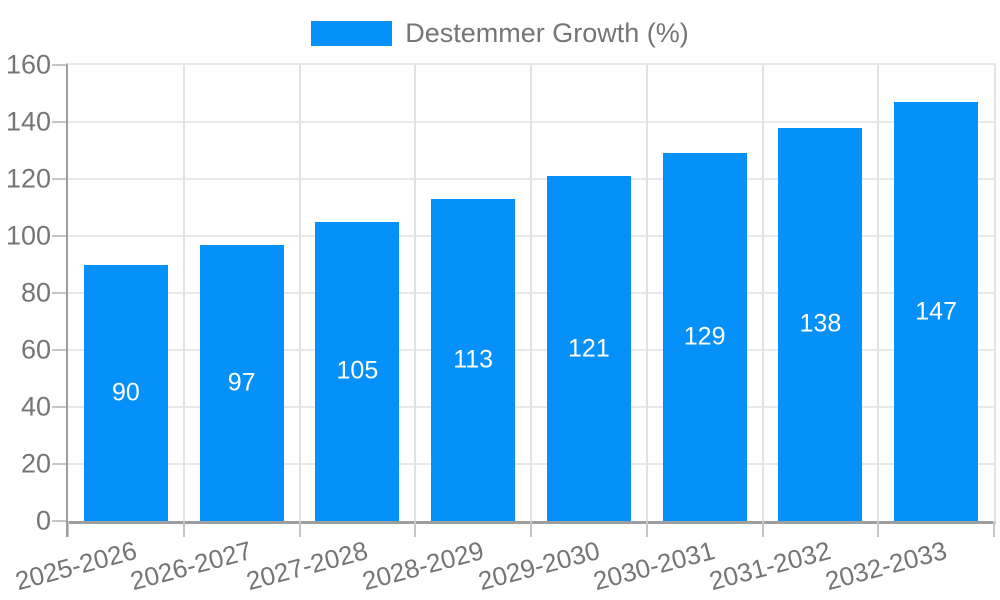 This screenshot has height=600, width=1000. Describe the element at coordinates (422, 566) in the screenshot. I see `x-tick-label: 2028-2029` at that location.